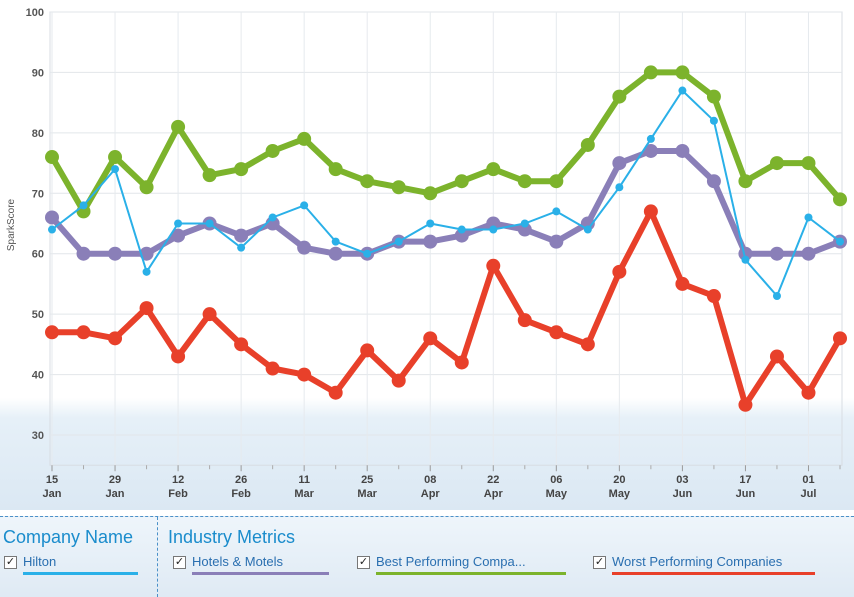  What do you see at coordinates (304, 494) in the screenshot?
I see `x-tick-month-4: Mar` at bounding box center [304, 494].